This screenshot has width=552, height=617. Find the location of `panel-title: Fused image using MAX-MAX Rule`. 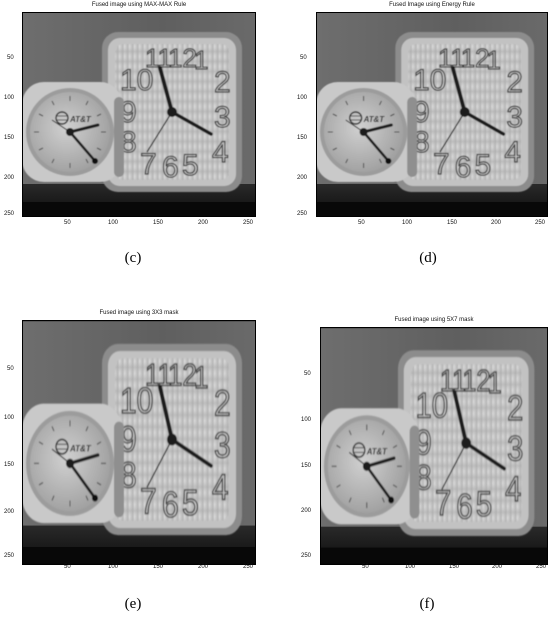

panel-title: Fused image using MAX-MAX Rule is located at coordinates (139, 5).